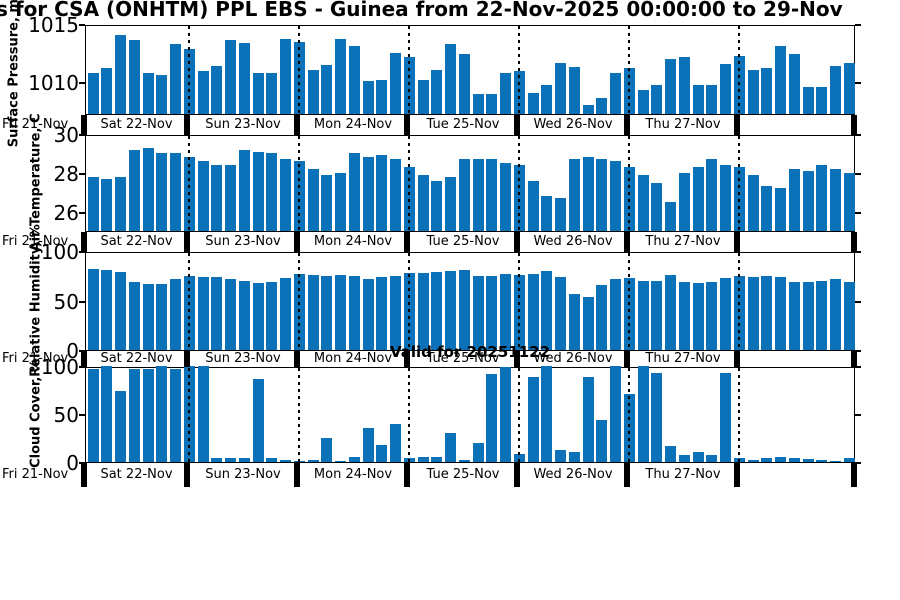  I want to click on relative-humidity-tick-label: 100, so click(59, 252).